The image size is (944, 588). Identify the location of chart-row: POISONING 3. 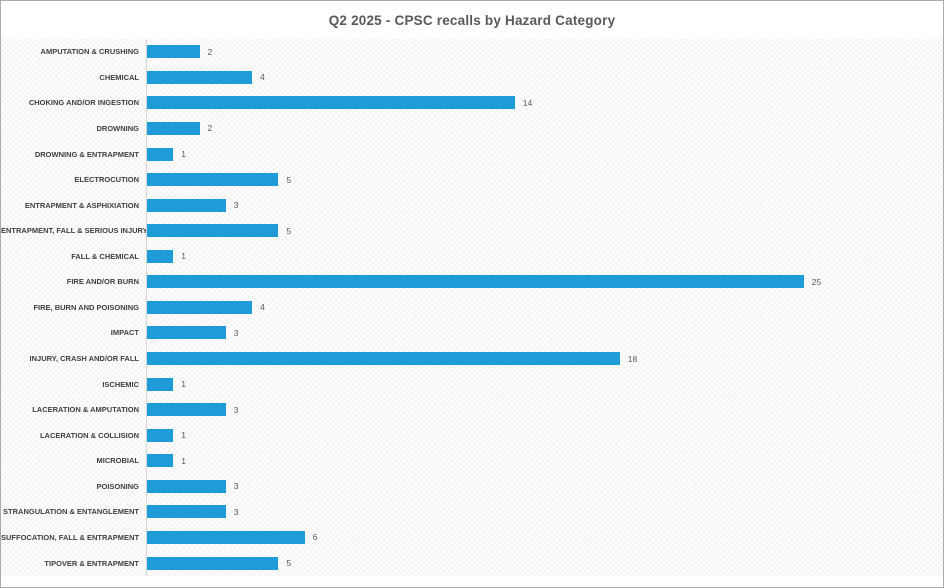
(472, 486).